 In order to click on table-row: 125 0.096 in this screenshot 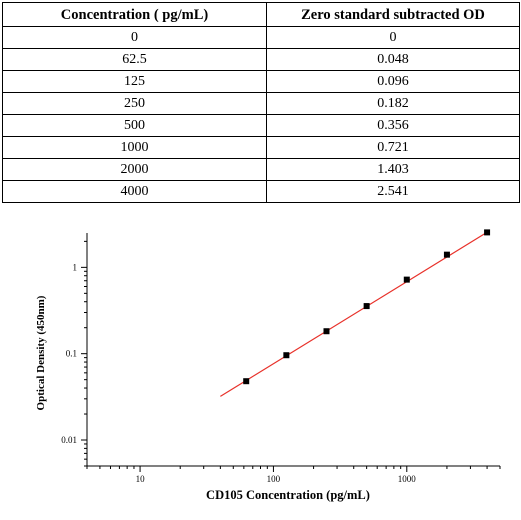, I will do `click(261, 81)`.